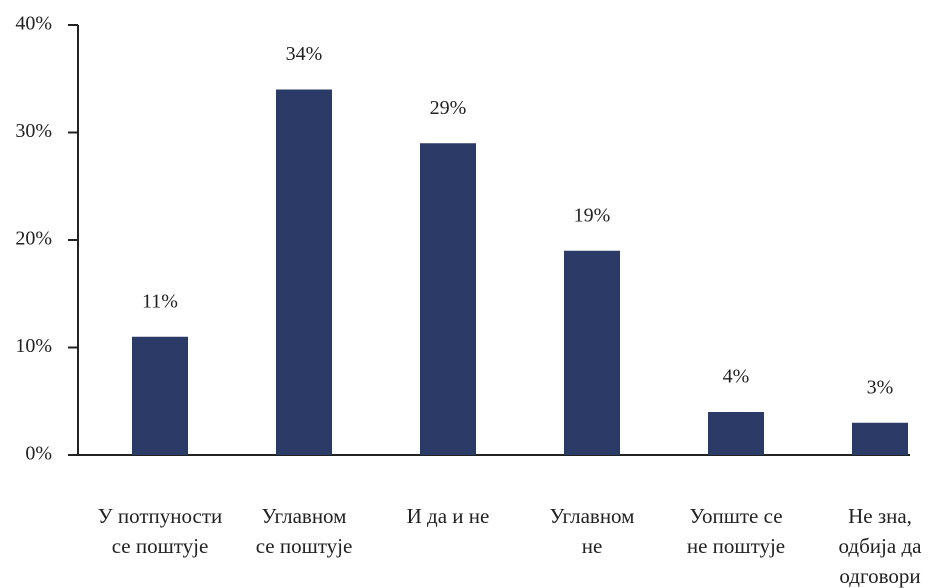 Image resolution: width=942 pixels, height=588 pixels. What do you see at coordinates (736, 377) in the screenshot?
I see `value-label: 4%` at bounding box center [736, 377].